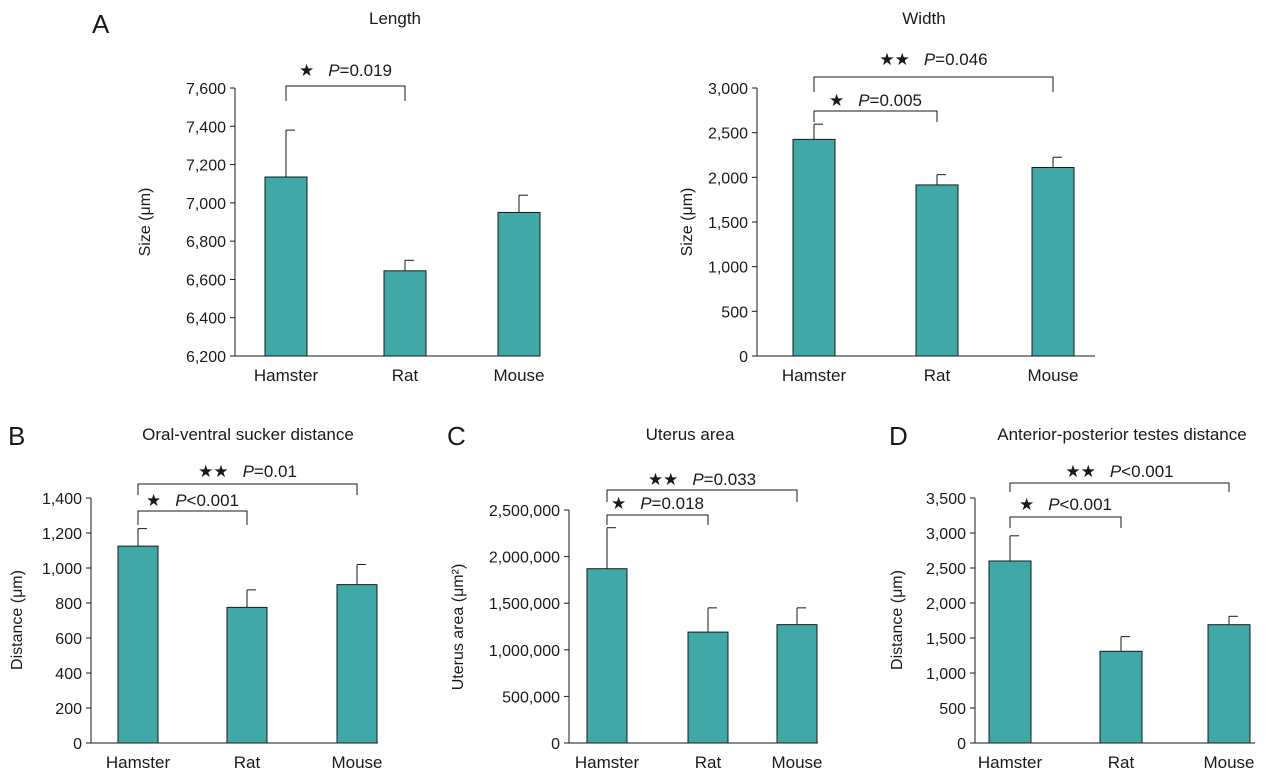 The image size is (1275, 772). Describe the element at coordinates (657, 503) in the screenshot. I see `significance-label: ★ P=0.018` at that location.